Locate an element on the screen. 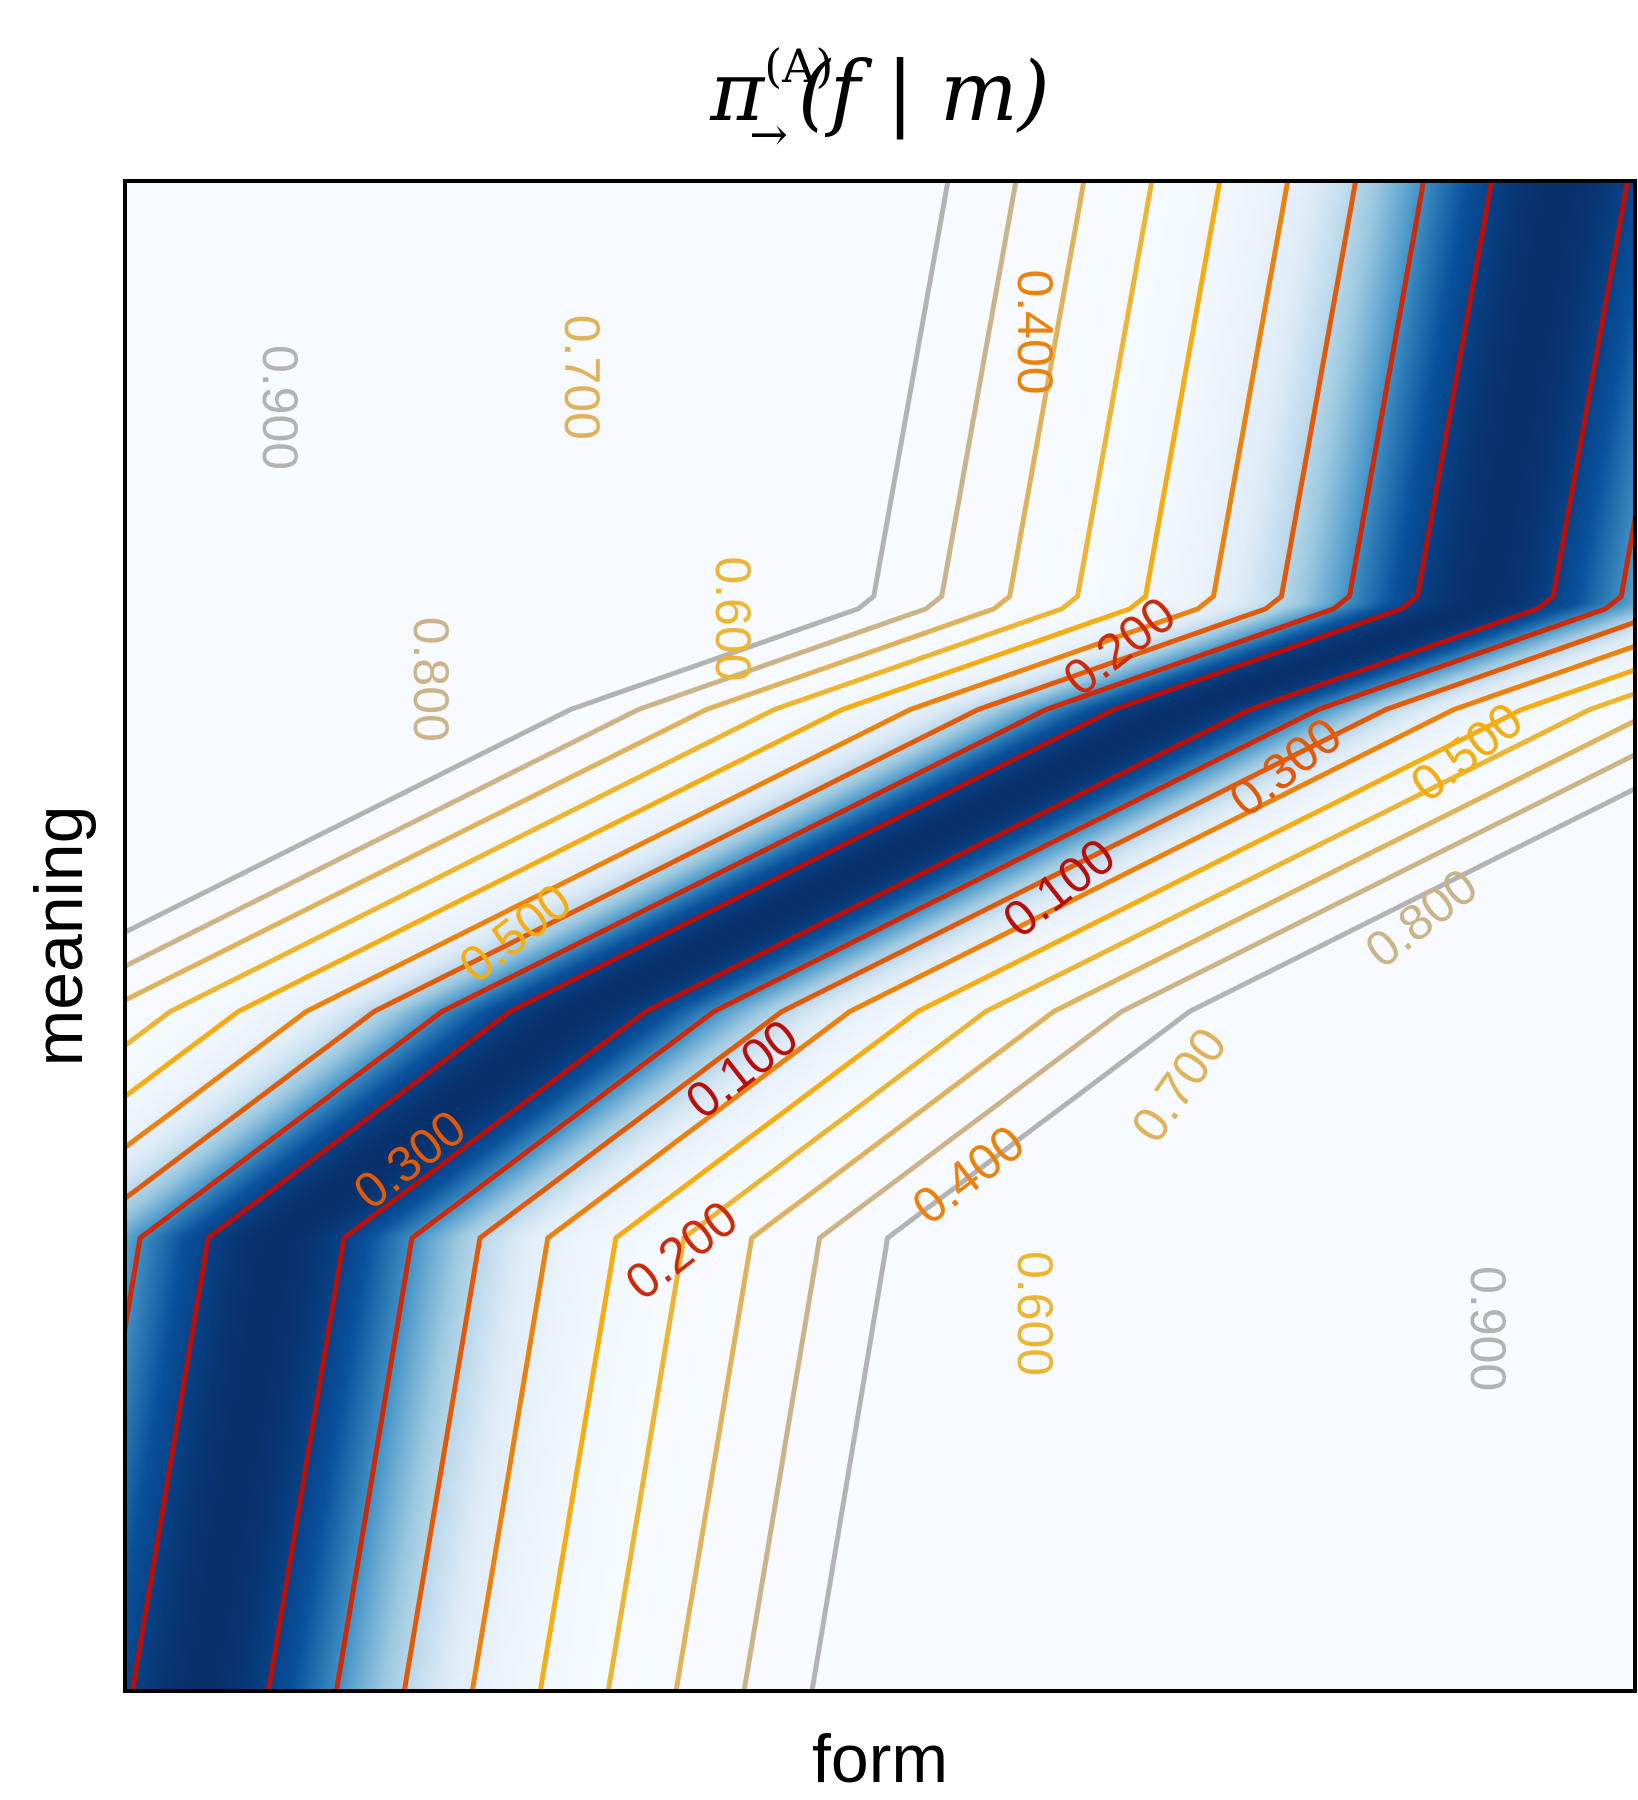  x-axis-label: form is located at coordinates (880, 1759).